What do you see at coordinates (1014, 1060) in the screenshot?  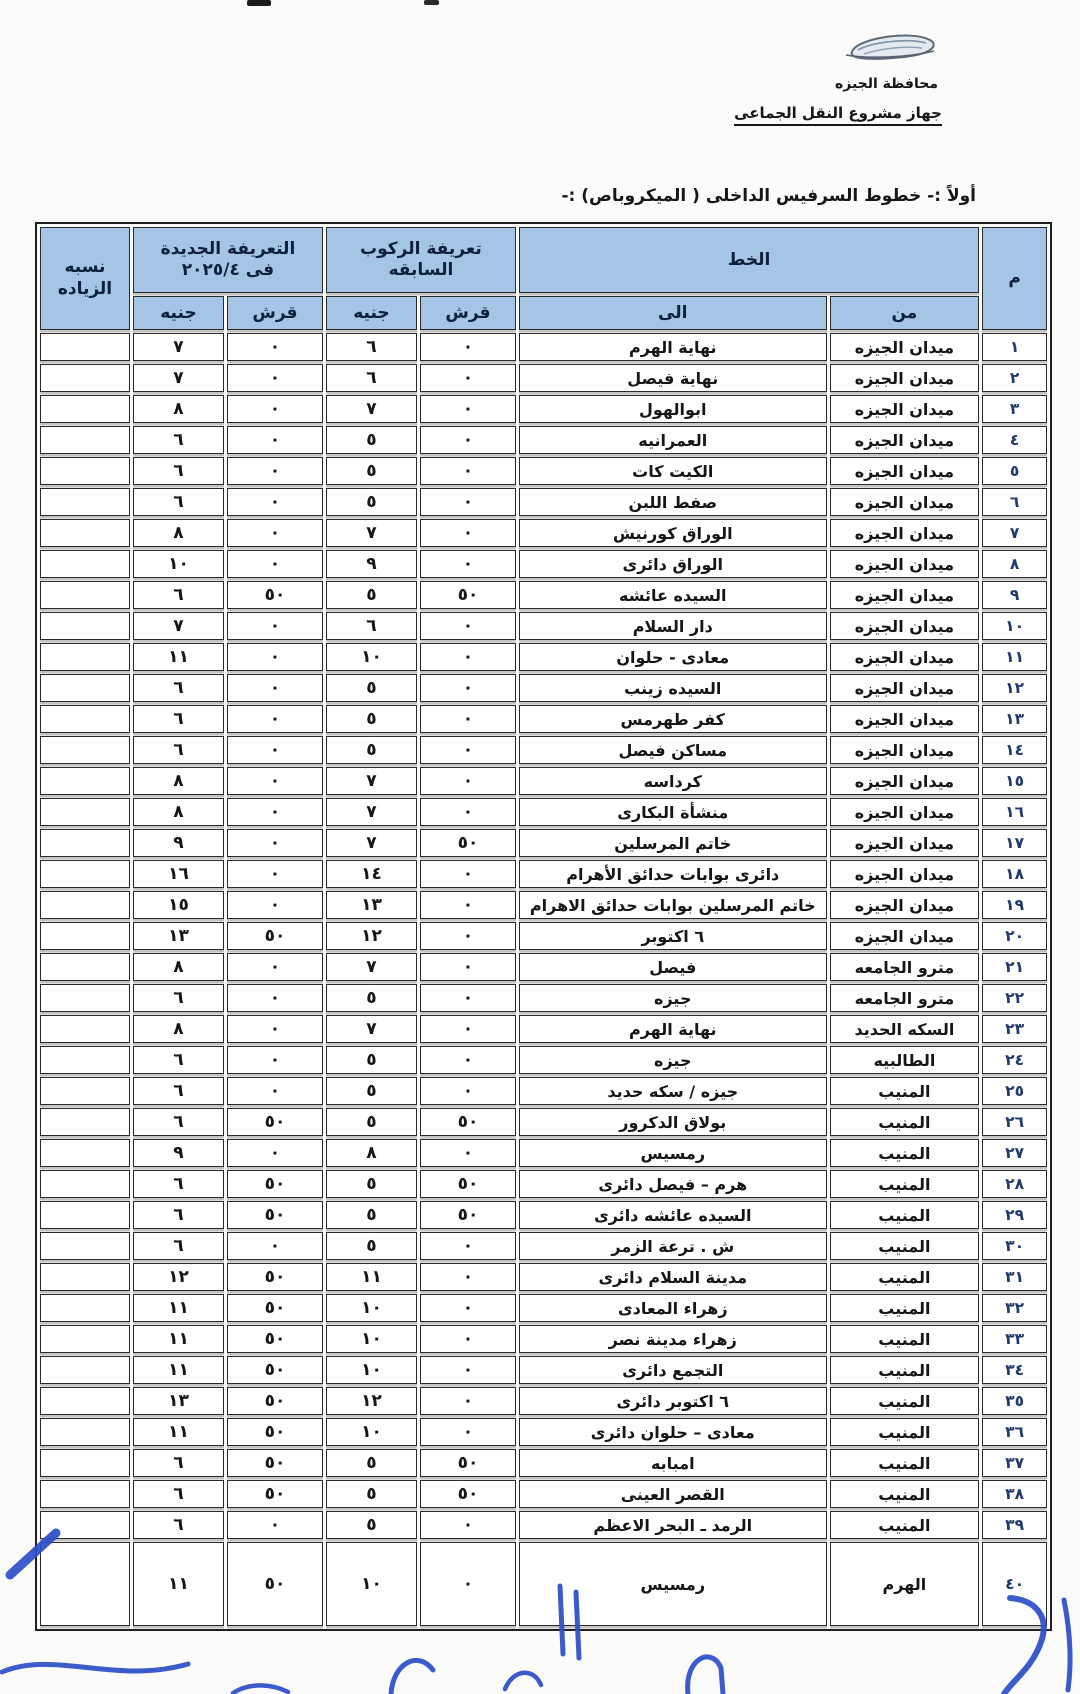 I see `row-number-cell: ٢٤` at bounding box center [1014, 1060].